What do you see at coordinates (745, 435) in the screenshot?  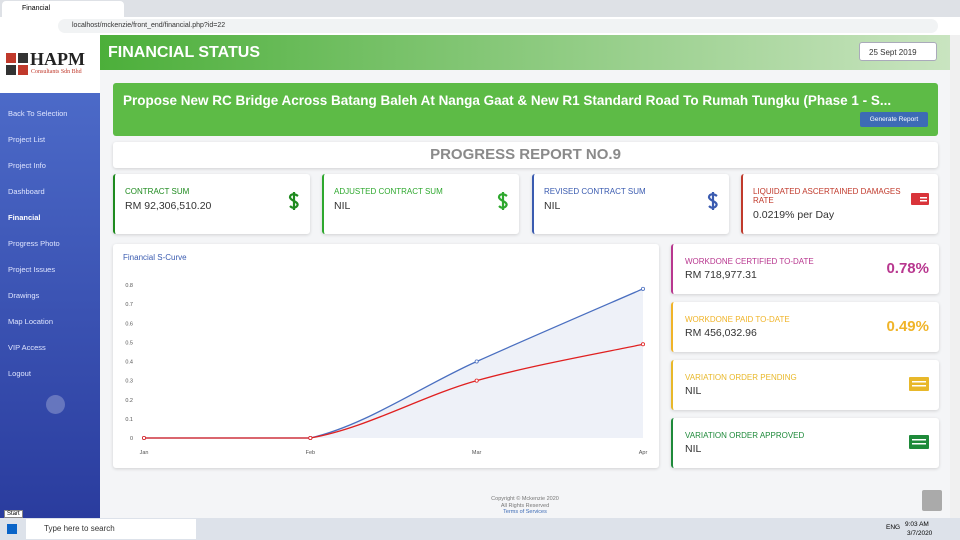 I see `side-card-label: VARIATION ORDER APPROVED` at bounding box center [745, 435].